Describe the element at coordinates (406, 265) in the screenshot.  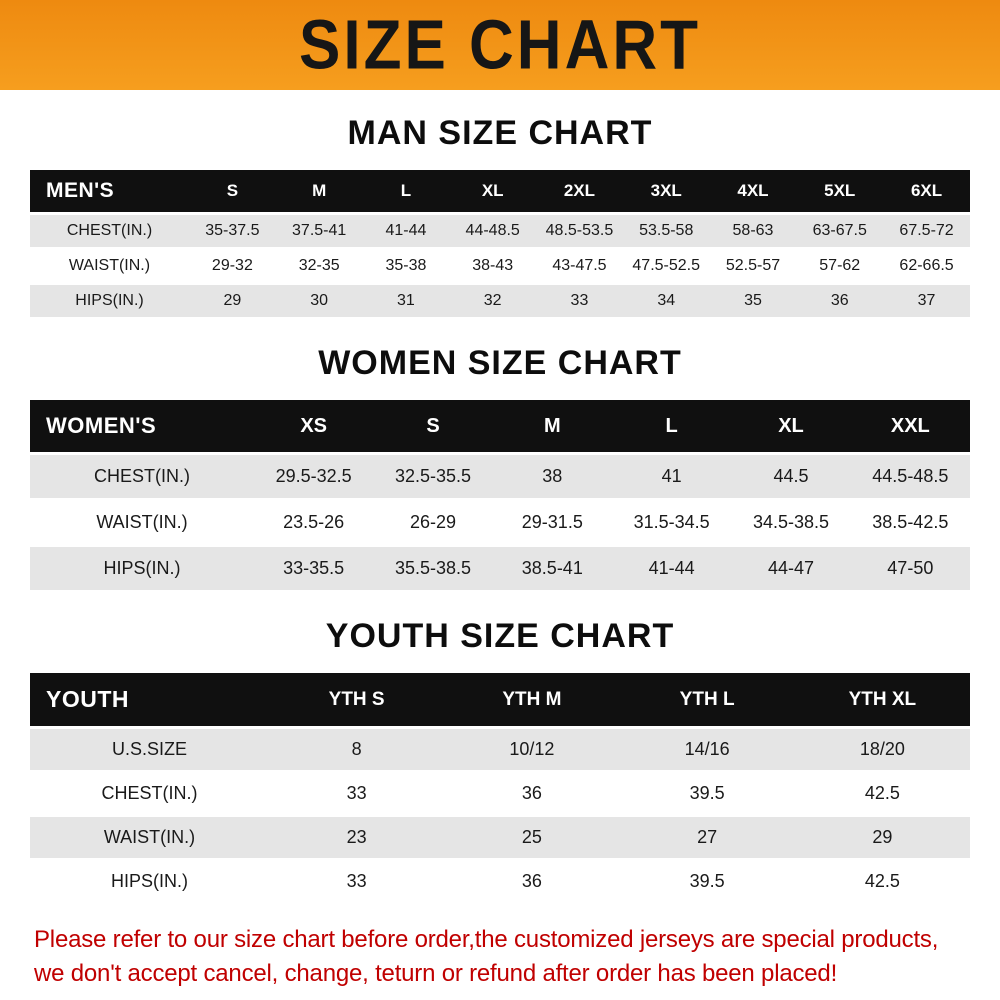
I see `value-cell: 35-38` at that location.